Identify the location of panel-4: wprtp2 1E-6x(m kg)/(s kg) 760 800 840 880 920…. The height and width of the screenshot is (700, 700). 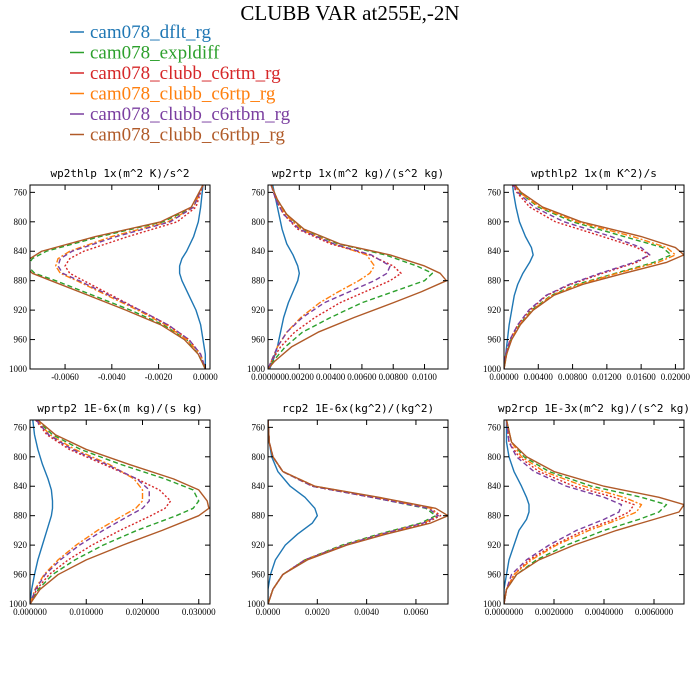
(112, 509).